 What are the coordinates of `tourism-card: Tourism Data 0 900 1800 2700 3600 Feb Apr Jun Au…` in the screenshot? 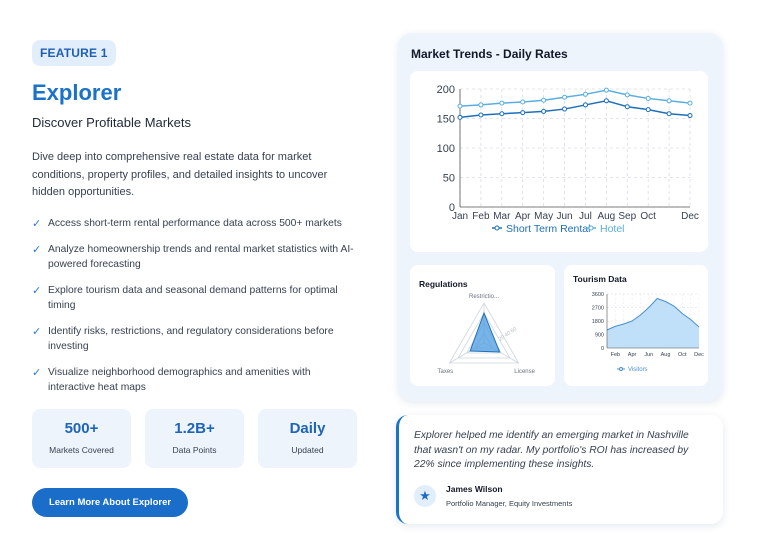 It's located at (636, 325).